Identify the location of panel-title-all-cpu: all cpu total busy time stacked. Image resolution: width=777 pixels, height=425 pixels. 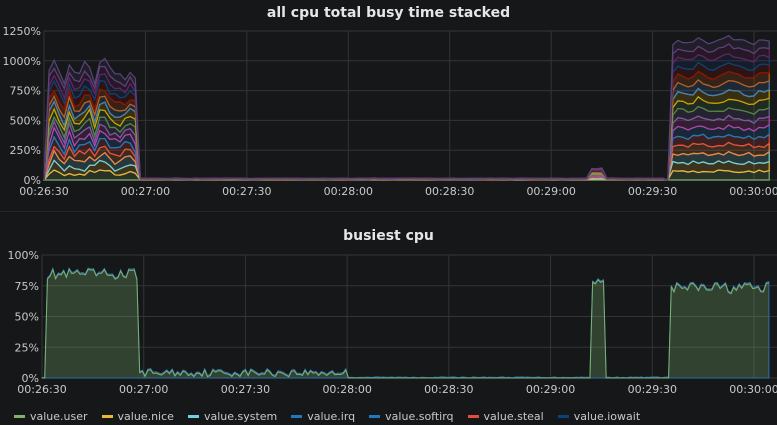
(388, 13).